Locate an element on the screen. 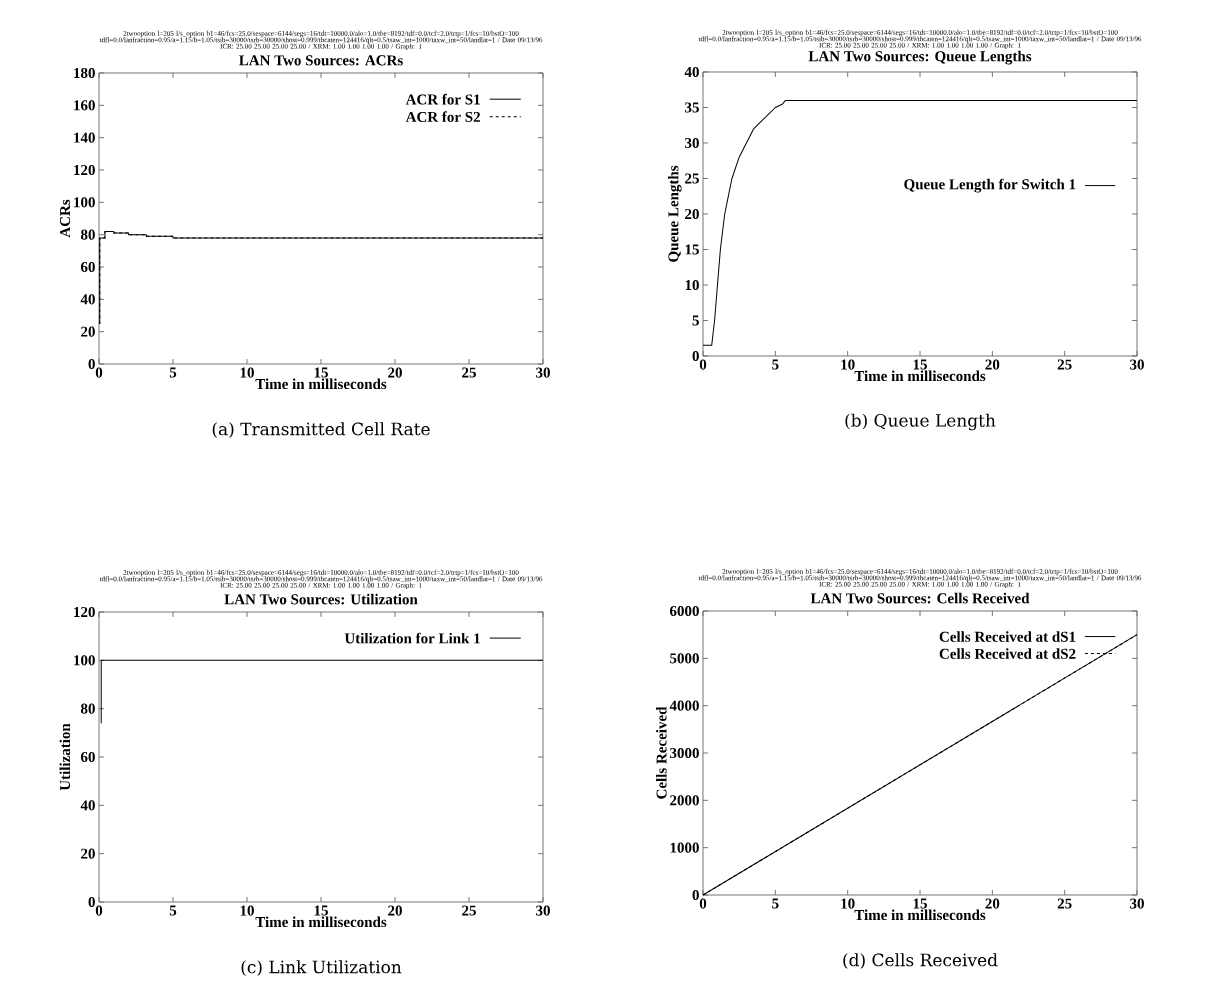  y-tick-label: 30 is located at coordinates (692, 143).